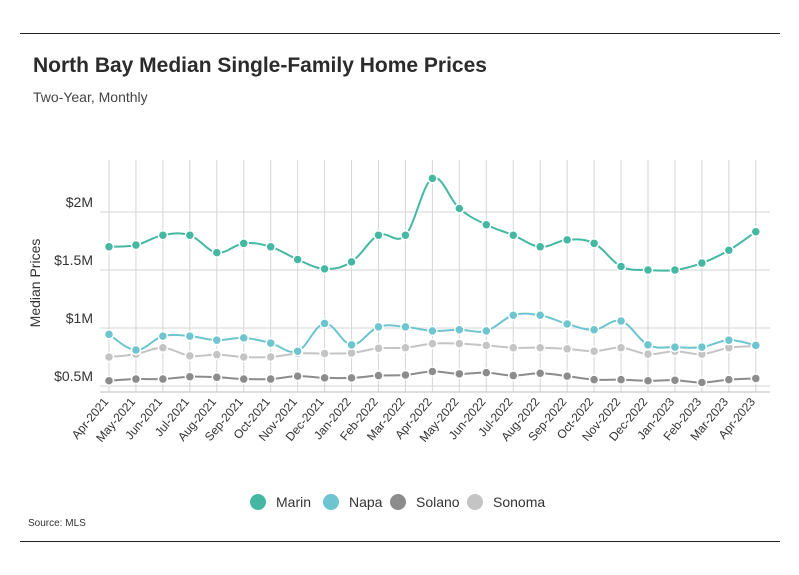  I want to click on y-tick-label: $1M, so click(79, 318).